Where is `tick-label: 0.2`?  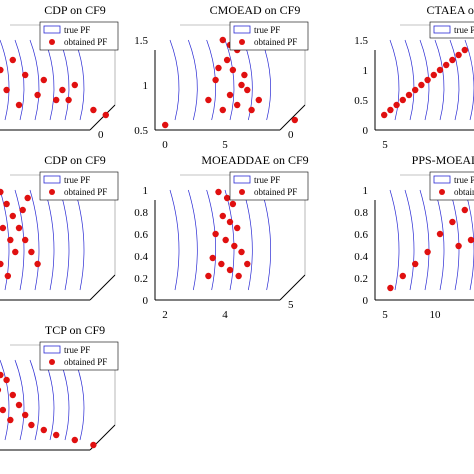 tick-label: 0.2 is located at coordinates (141, 279).